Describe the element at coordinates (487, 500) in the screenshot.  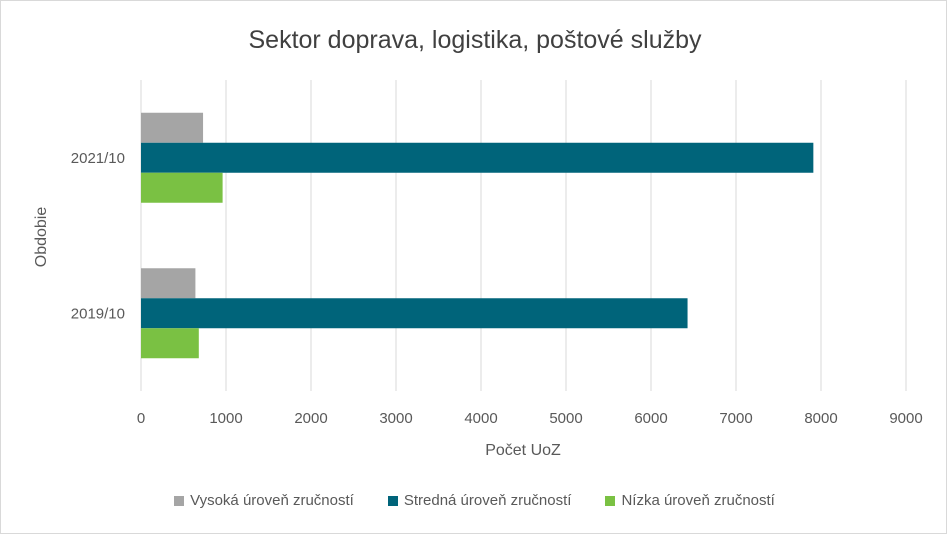
I see `legend-label: Stredná úroveň zručností` at that location.